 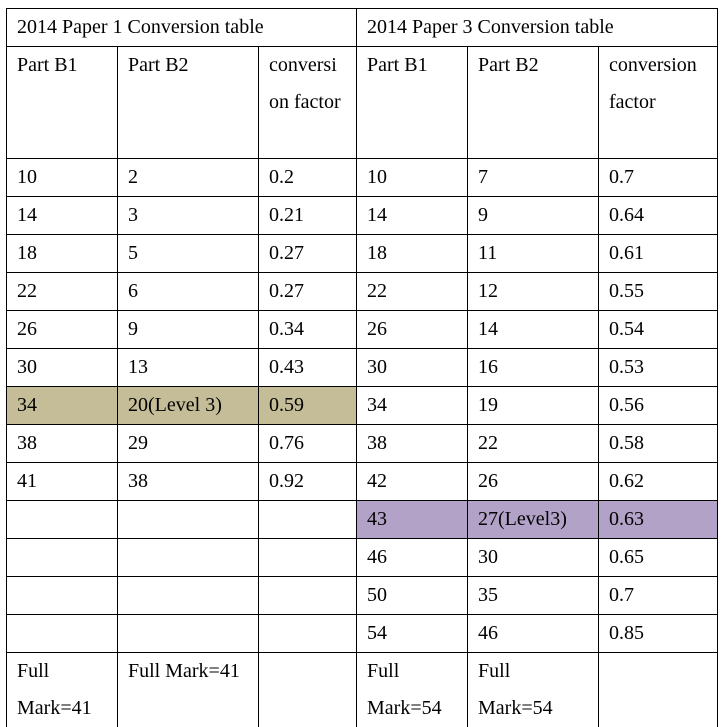 What do you see at coordinates (188, 405) in the screenshot?
I see `paper1-cell-part-b2: 20(Level 3)` at bounding box center [188, 405].